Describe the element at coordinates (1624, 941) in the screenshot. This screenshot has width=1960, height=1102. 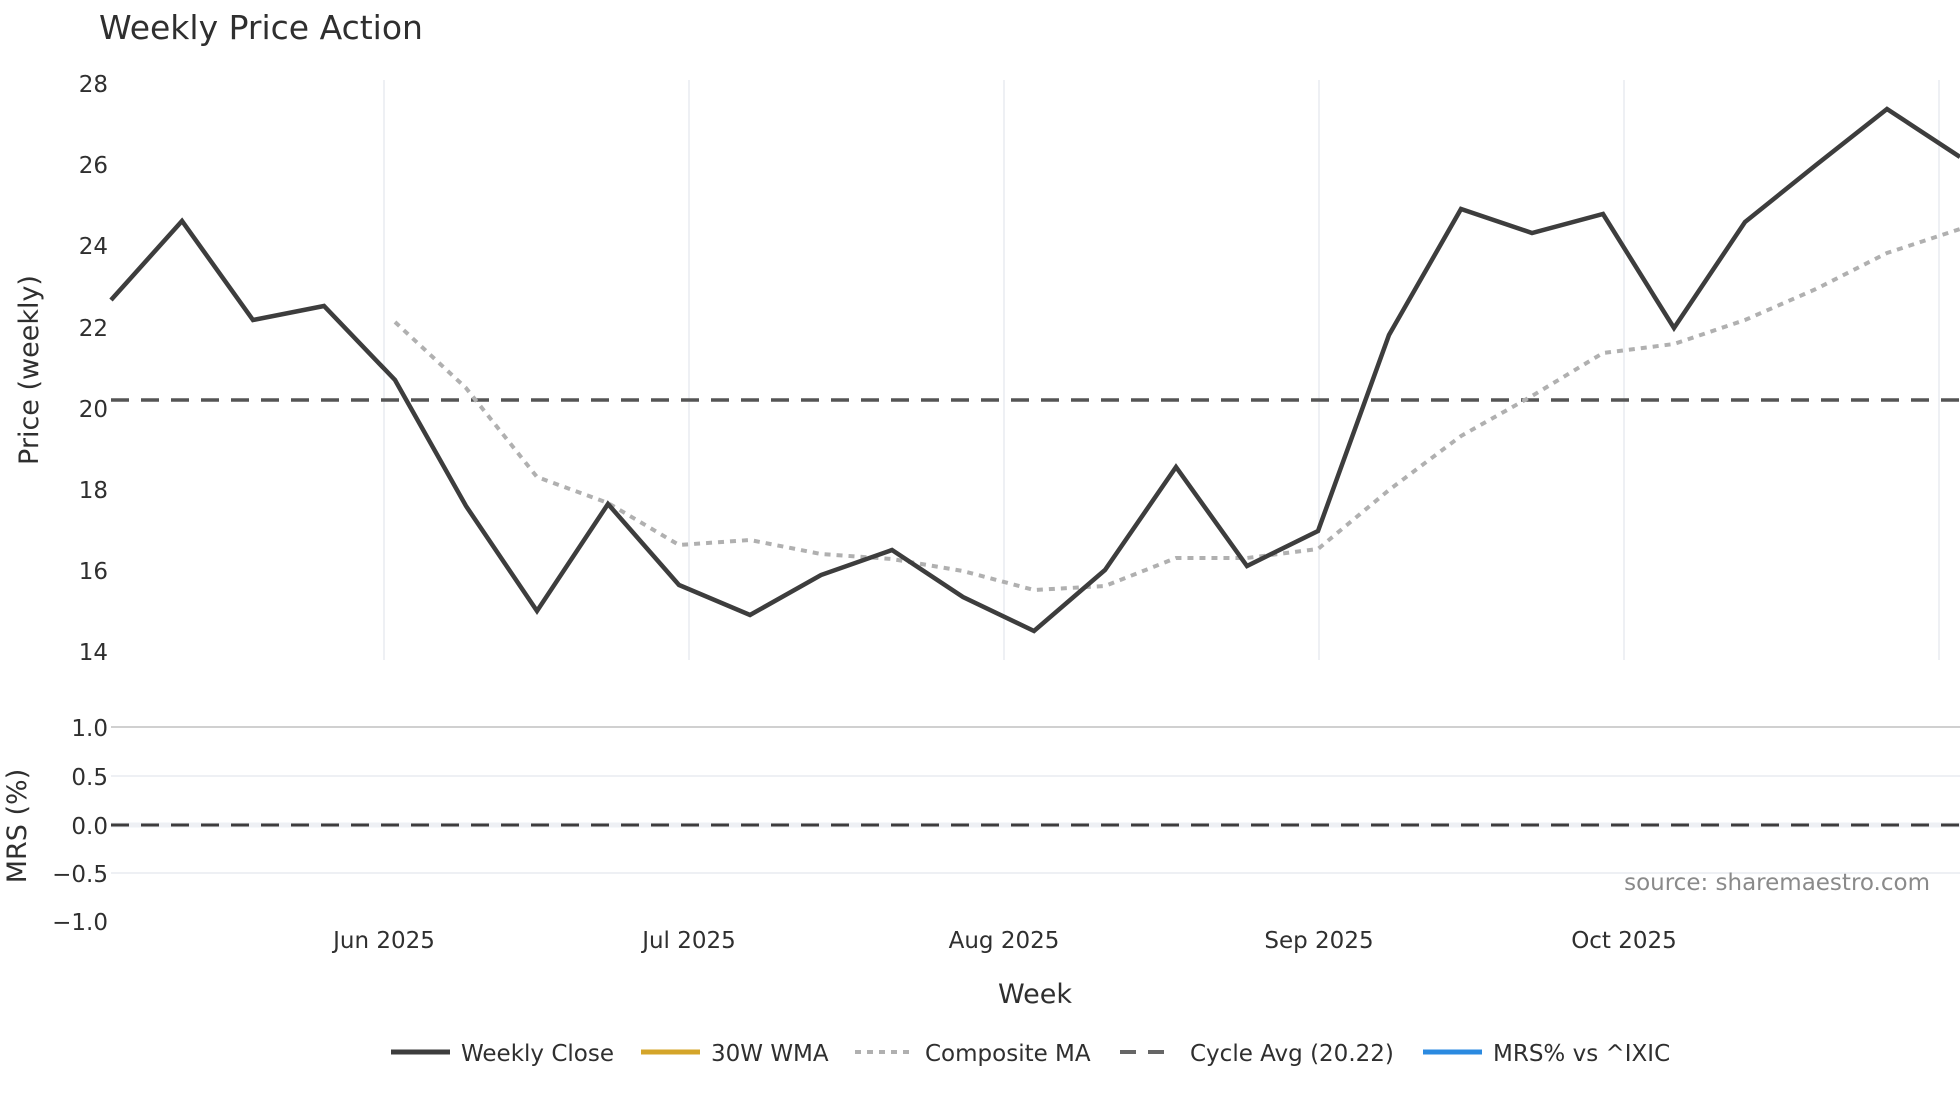
I see `x-tick-oct: Oct 2025` at that location.